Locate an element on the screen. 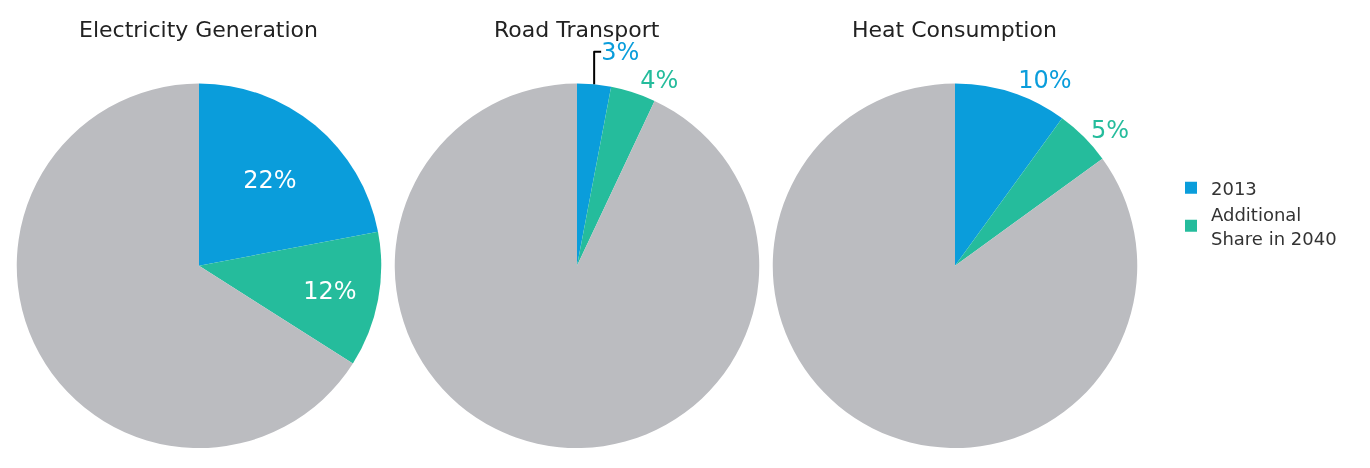 The height and width of the screenshot is (468, 1370). legend-label: 2013 is located at coordinates (1234, 188).